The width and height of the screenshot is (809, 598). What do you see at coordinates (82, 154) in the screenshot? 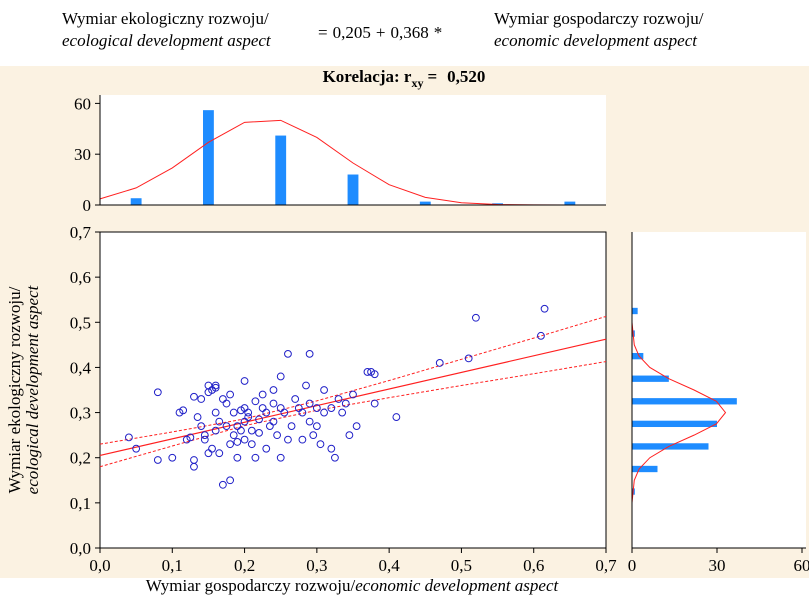
I see `y-tick-label: 30` at bounding box center [82, 154].